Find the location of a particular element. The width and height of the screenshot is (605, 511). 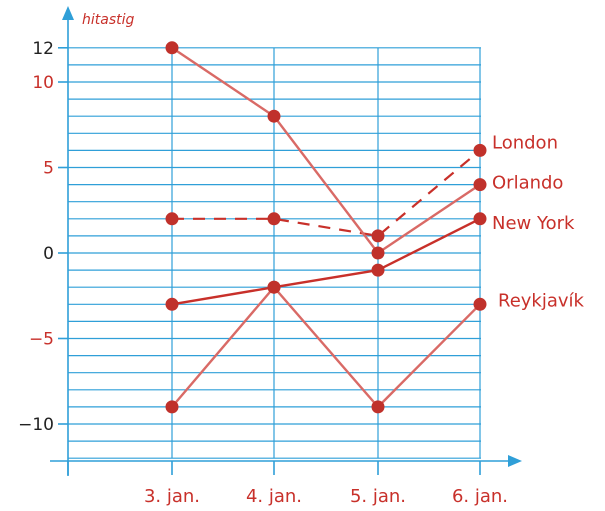

series-label: Reykjavík is located at coordinates (541, 300).